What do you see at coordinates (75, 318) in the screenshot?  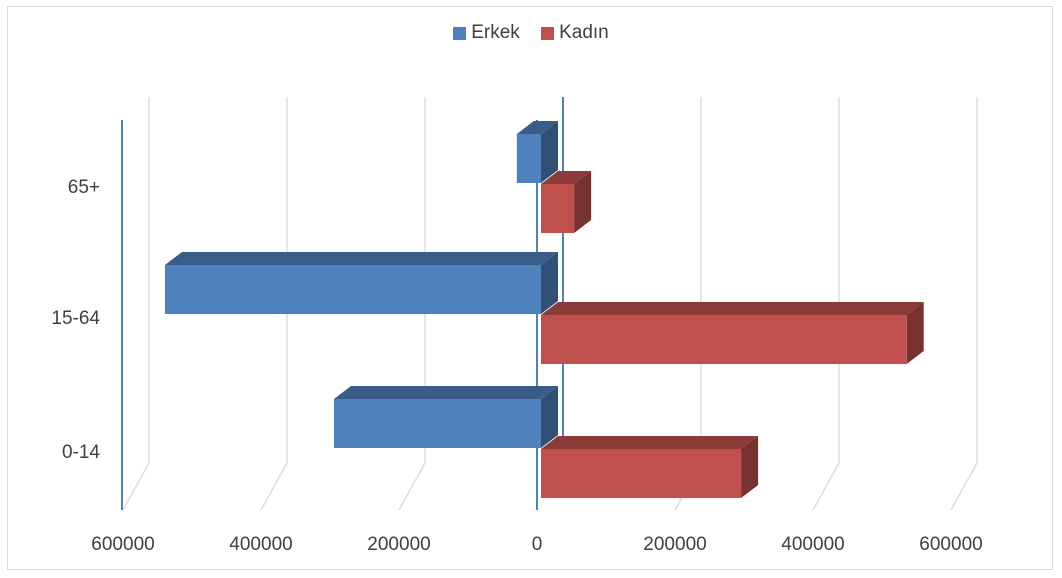 I see `category-tick-label: 15-64` at bounding box center [75, 318].